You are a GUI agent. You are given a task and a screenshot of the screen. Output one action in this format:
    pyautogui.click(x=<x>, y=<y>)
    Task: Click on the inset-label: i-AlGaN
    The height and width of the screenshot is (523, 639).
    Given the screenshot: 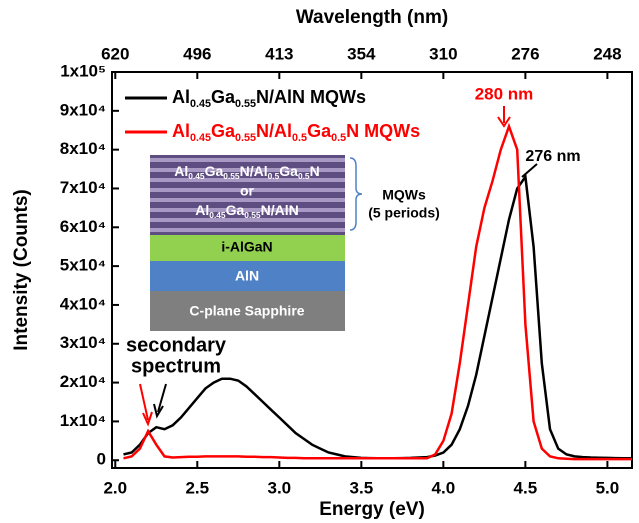 What is the action you would take?
    pyautogui.click(x=246, y=247)
    